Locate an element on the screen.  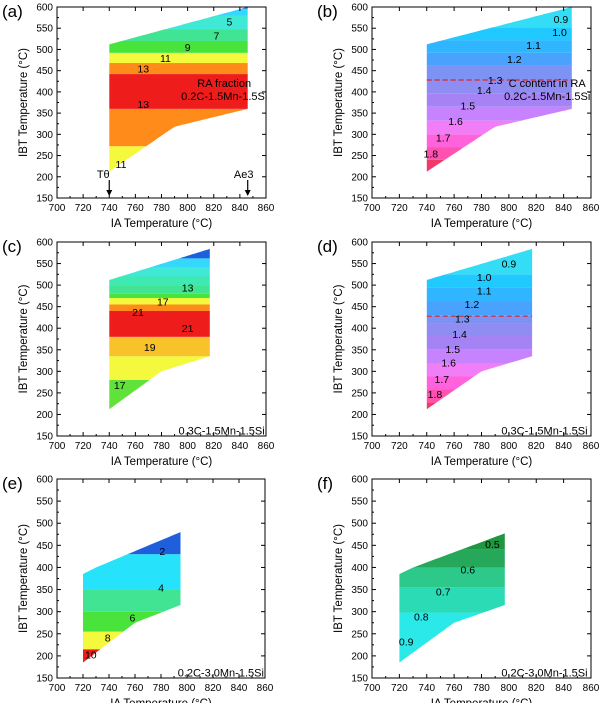
contour-label: 4 is located at coordinates (161, 588).